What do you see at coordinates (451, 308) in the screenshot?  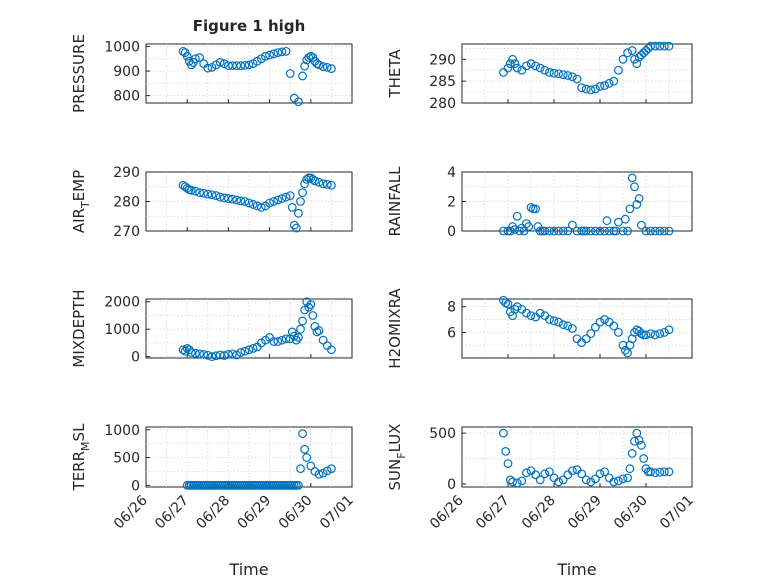 I see `y-tick-label: 8` at bounding box center [451, 308].